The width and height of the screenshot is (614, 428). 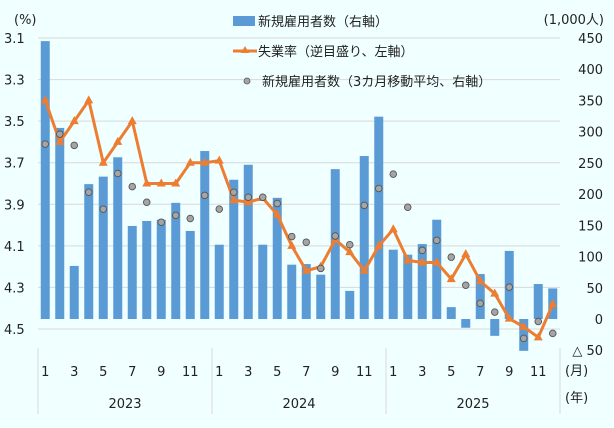 What do you see at coordinates (14, 205) in the screenshot?
I see `left-axis-tick: 3.9` at bounding box center [14, 205].